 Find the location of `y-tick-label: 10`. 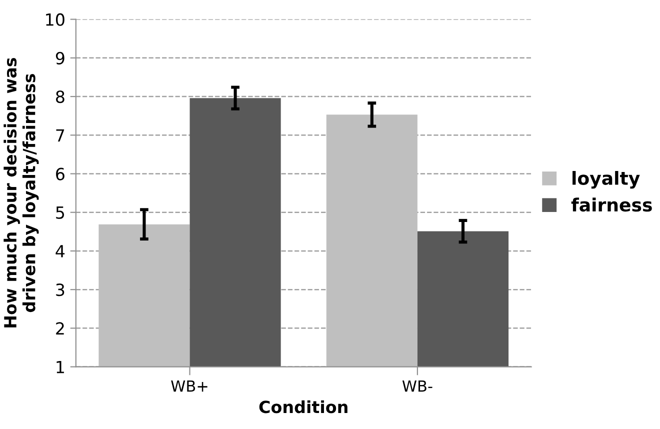

y-tick-label: 10 is located at coordinates (55, 19).